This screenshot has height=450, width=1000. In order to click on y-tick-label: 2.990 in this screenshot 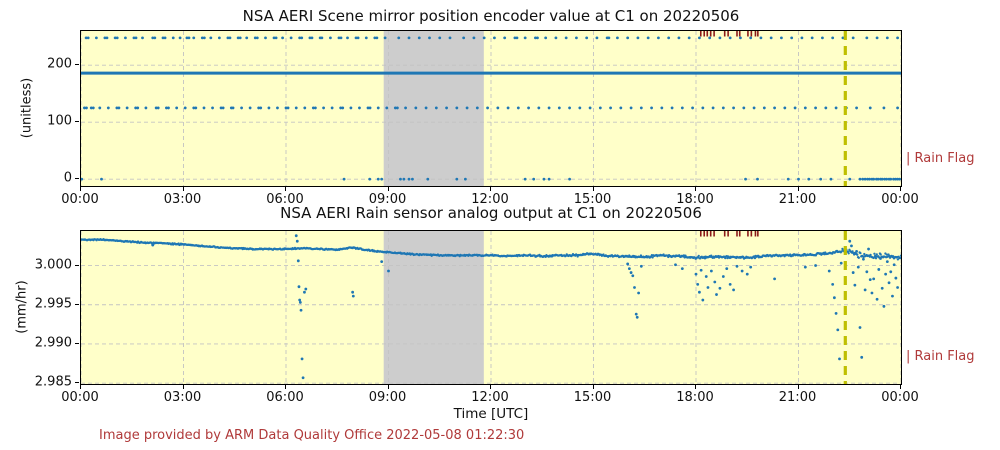, I will do `click(53, 343)`.